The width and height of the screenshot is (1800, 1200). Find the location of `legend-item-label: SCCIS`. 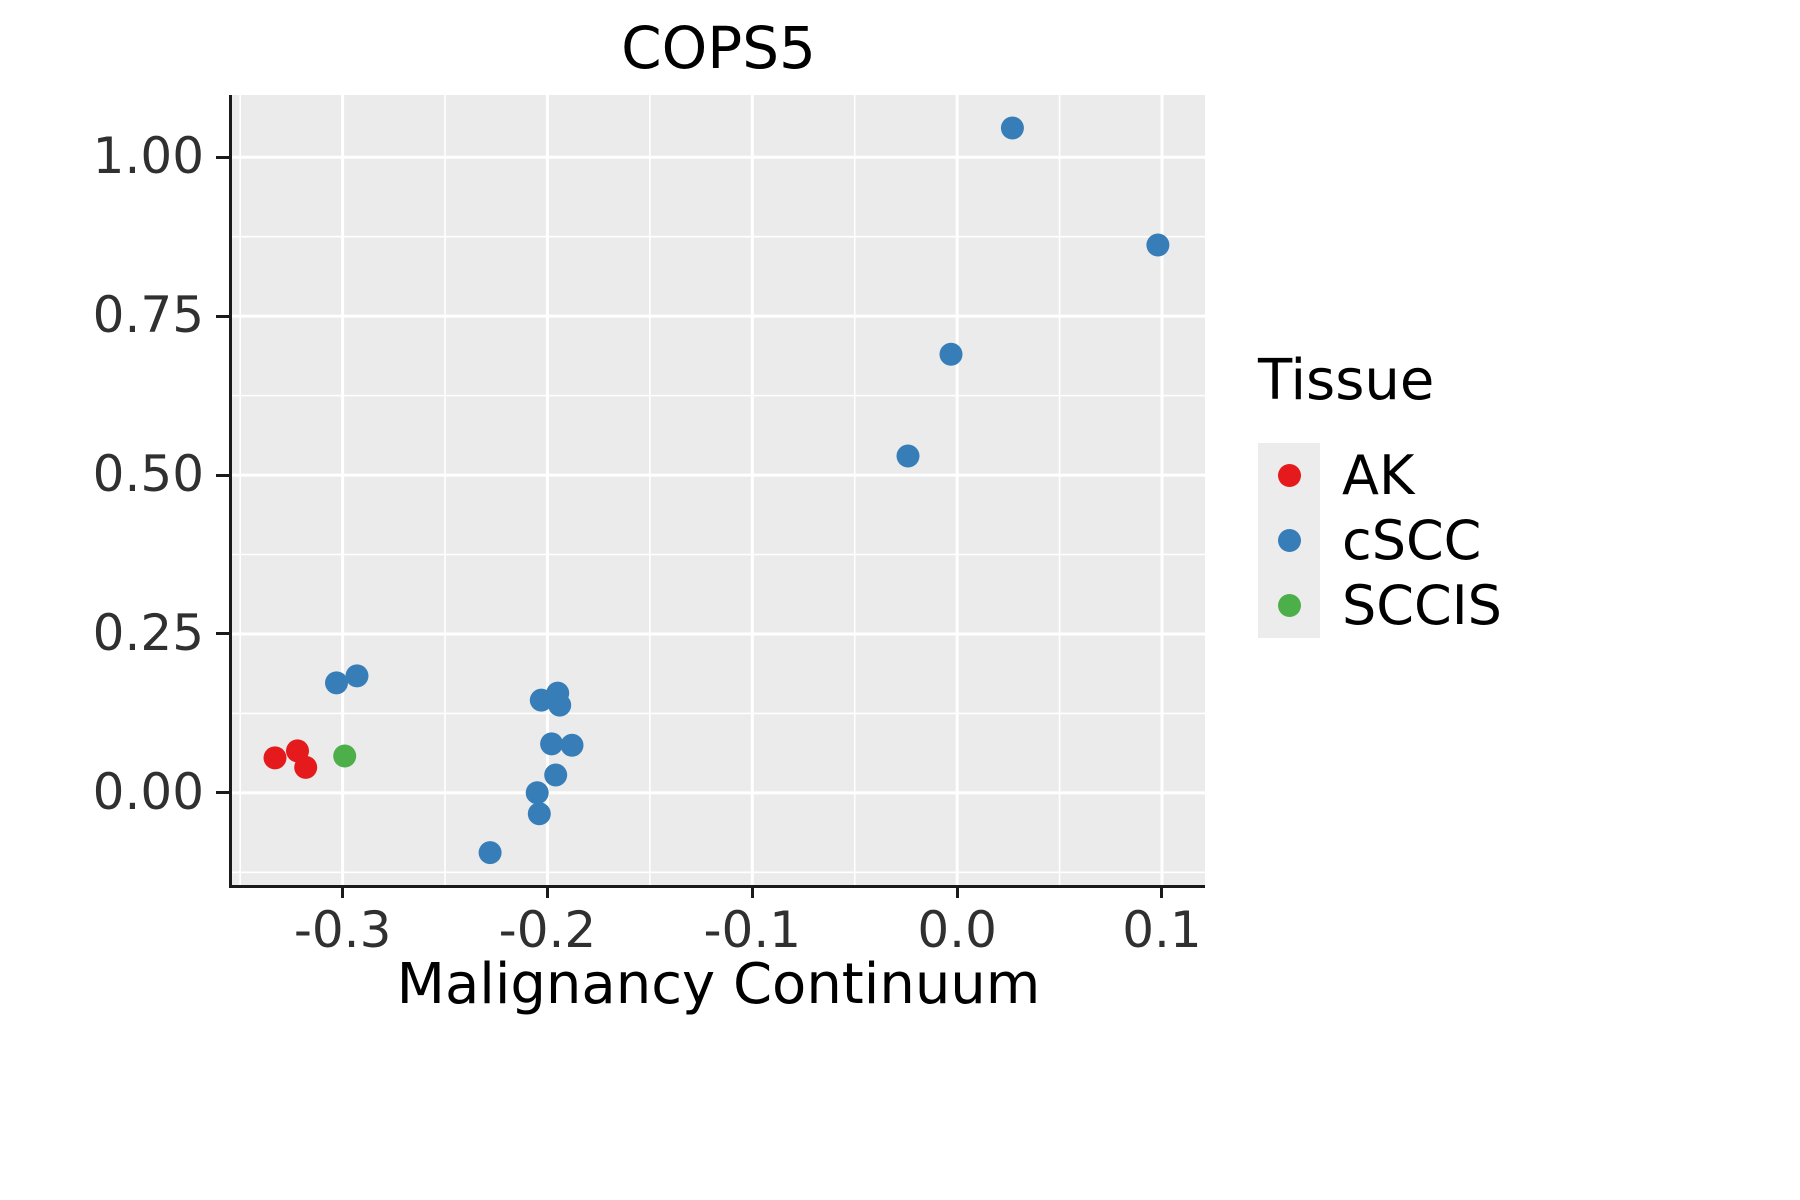

legend-item-label: SCCIS is located at coordinates (1422, 605).